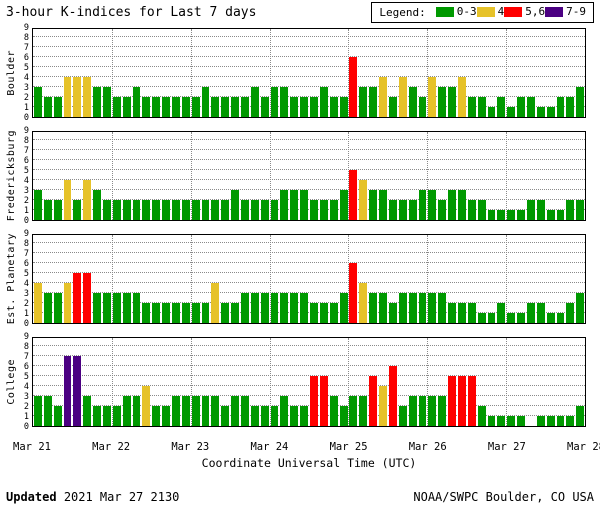 The width and height of the screenshot is (600, 510). What do you see at coordinates (26, 181) in the screenshot?
I see `y-tick-label: 4` at bounding box center [26, 181].